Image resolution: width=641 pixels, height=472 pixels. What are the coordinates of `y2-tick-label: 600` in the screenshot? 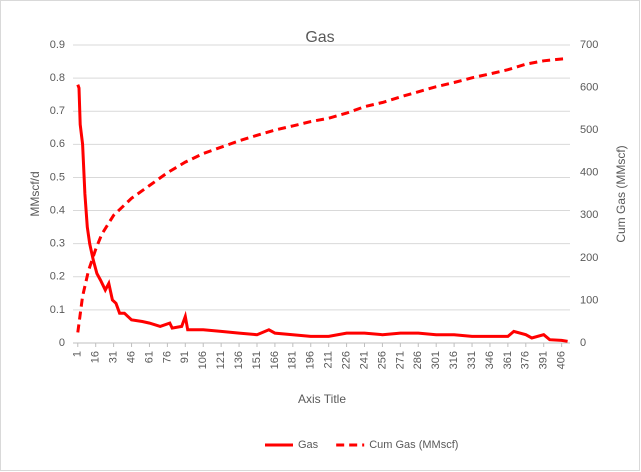 It's located at (589, 87).